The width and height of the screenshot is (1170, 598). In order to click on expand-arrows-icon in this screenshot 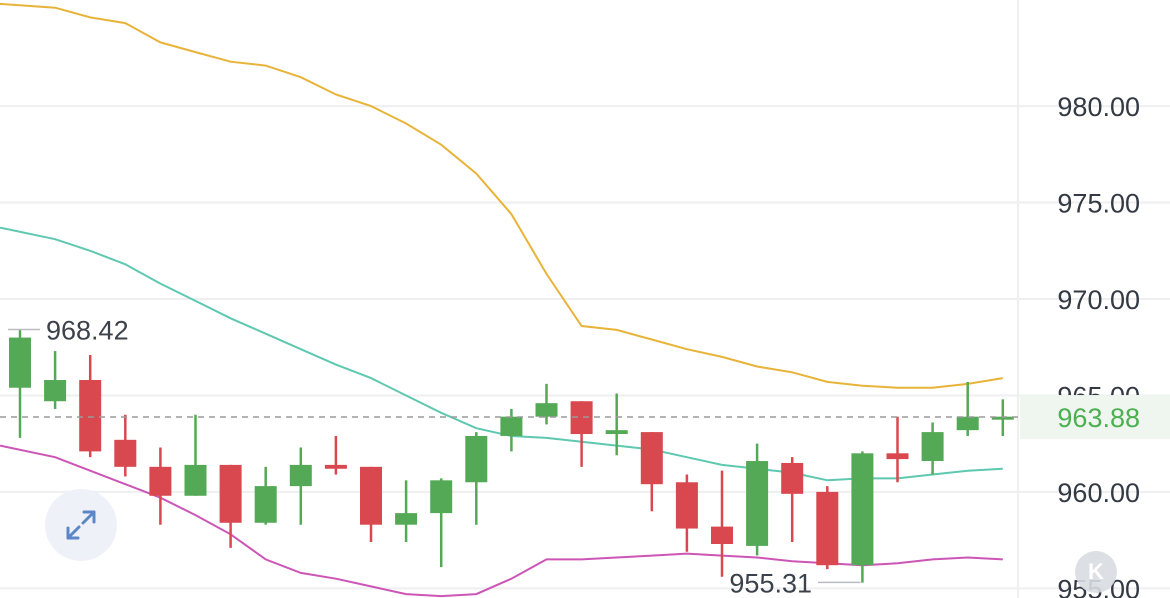, I will do `click(81, 525)`.